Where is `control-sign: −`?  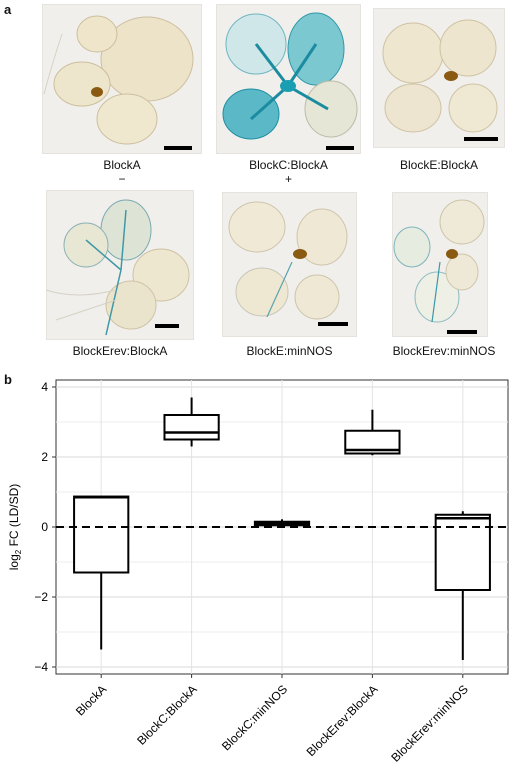
control-sign: − is located at coordinates (122, 179).